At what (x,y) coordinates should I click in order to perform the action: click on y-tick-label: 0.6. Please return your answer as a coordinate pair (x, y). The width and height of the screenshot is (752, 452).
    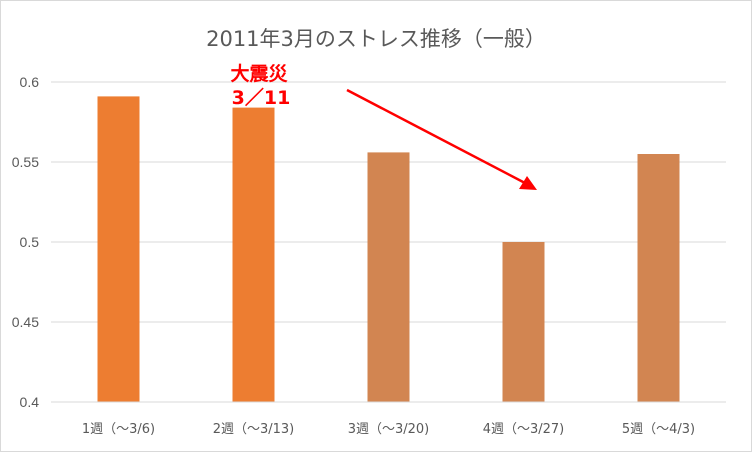
    Looking at the image, I should click on (30, 82).